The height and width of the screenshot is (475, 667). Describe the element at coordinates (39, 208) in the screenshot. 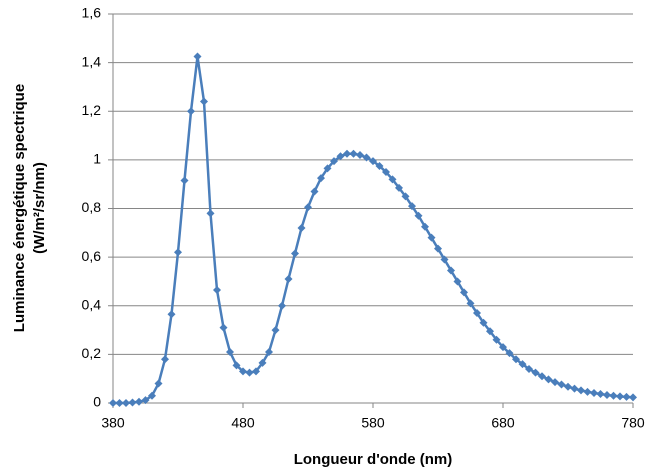

I see `y-axis-label: (W/m²/sr/nm)` at that location.